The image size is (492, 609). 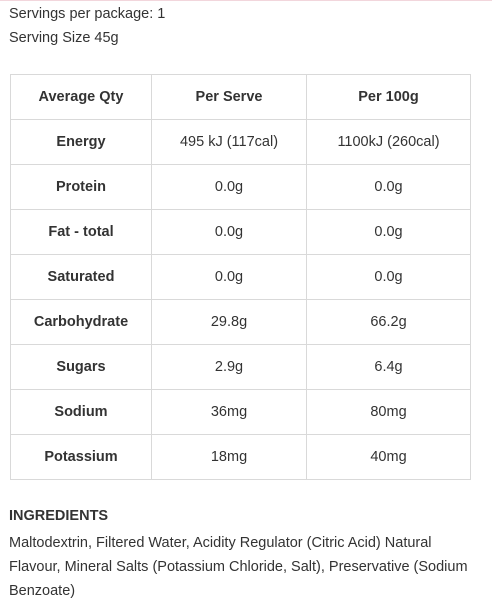 I want to click on table-row: Energy 495 kJ (117cal) 1100kJ (260cal), so click(x=240, y=142).